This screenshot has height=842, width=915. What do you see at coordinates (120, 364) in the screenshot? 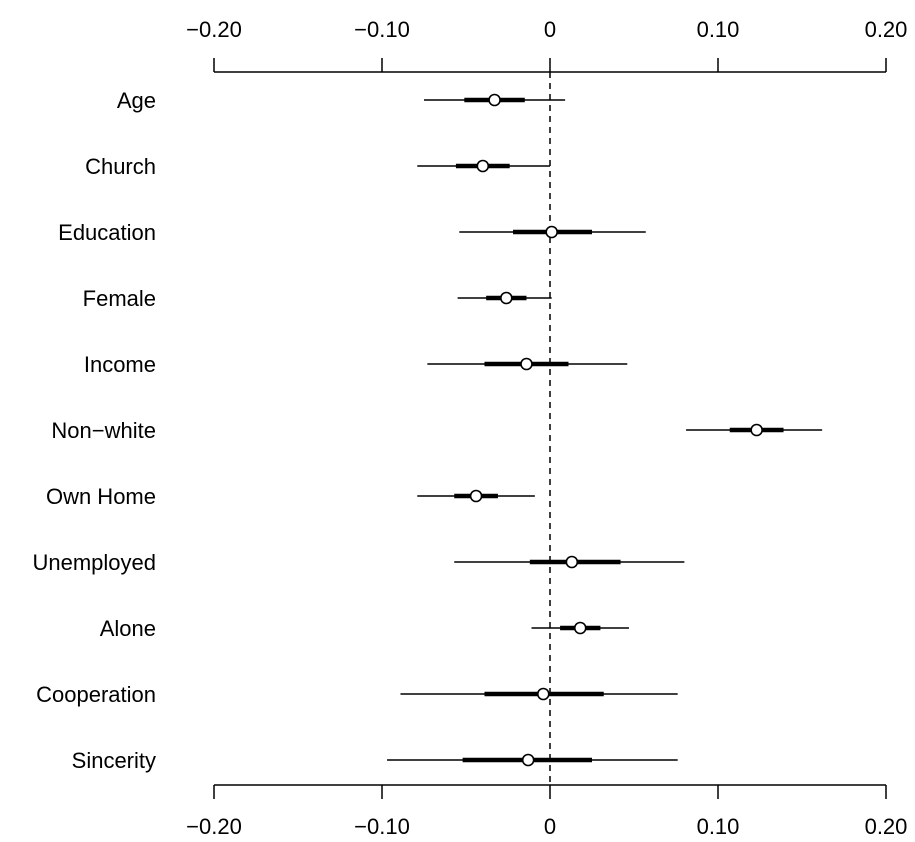
I see `category-label: Income` at bounding box center [120, 364].